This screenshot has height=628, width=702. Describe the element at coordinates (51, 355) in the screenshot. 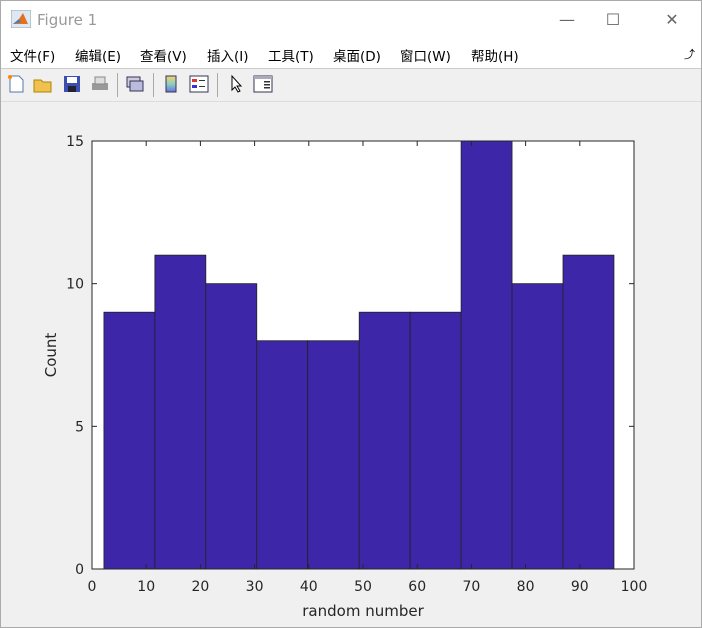

I see `y-axis-label: Count` at that location.